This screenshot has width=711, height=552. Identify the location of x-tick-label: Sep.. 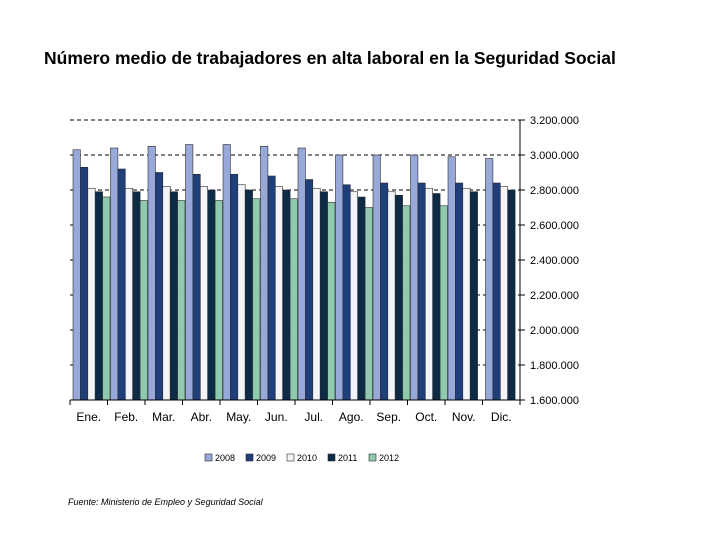
(388, 417).